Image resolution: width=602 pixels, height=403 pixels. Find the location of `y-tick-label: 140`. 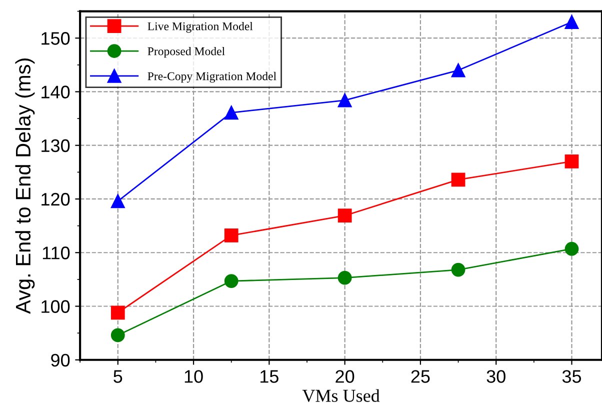

y-tick-label: 140 is located at coordinates (56, 92).